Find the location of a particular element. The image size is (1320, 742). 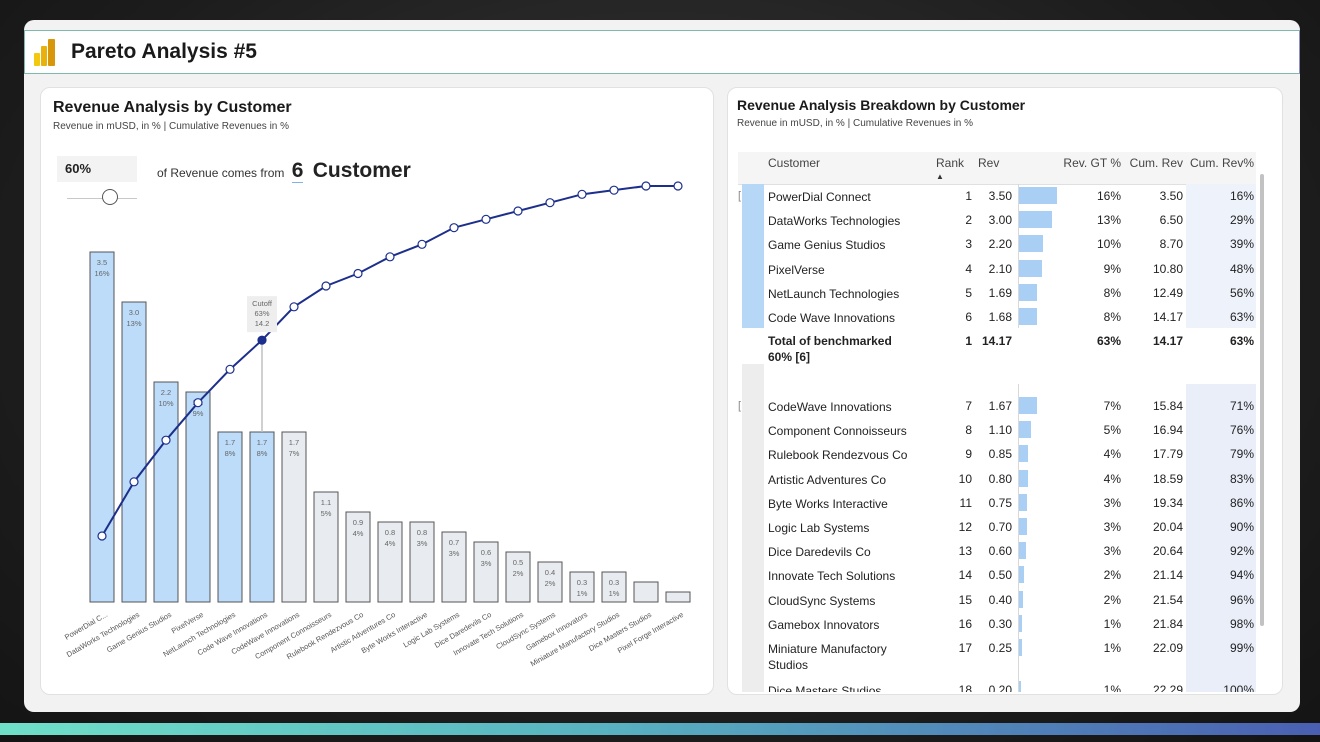

cum-rev-pct-cell: 98% is located at coordinates (1241, 623).